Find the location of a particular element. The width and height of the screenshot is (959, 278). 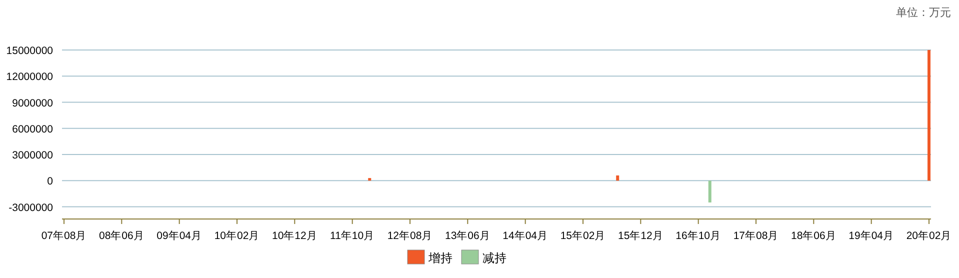

y-tick-label: 12000000 is located at coordinates (30, 77).